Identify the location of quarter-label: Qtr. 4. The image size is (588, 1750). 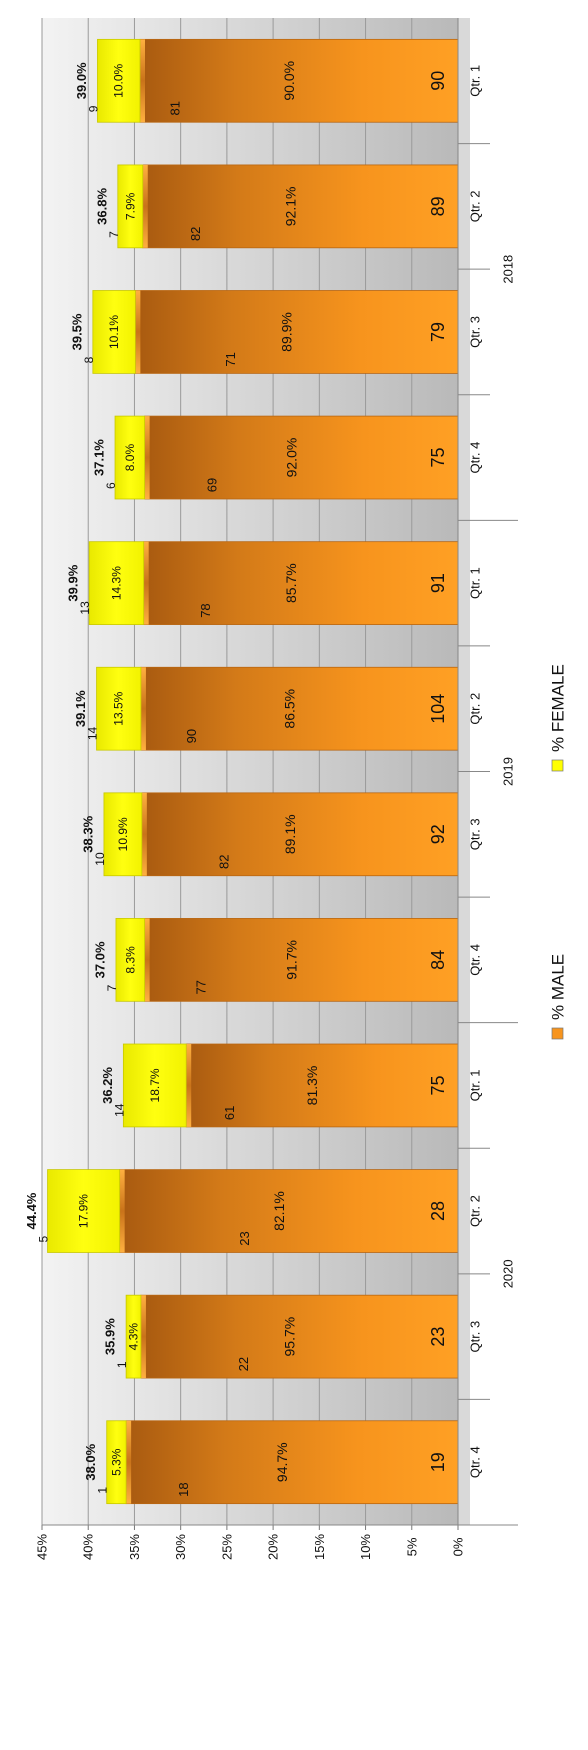
(475, 1462).